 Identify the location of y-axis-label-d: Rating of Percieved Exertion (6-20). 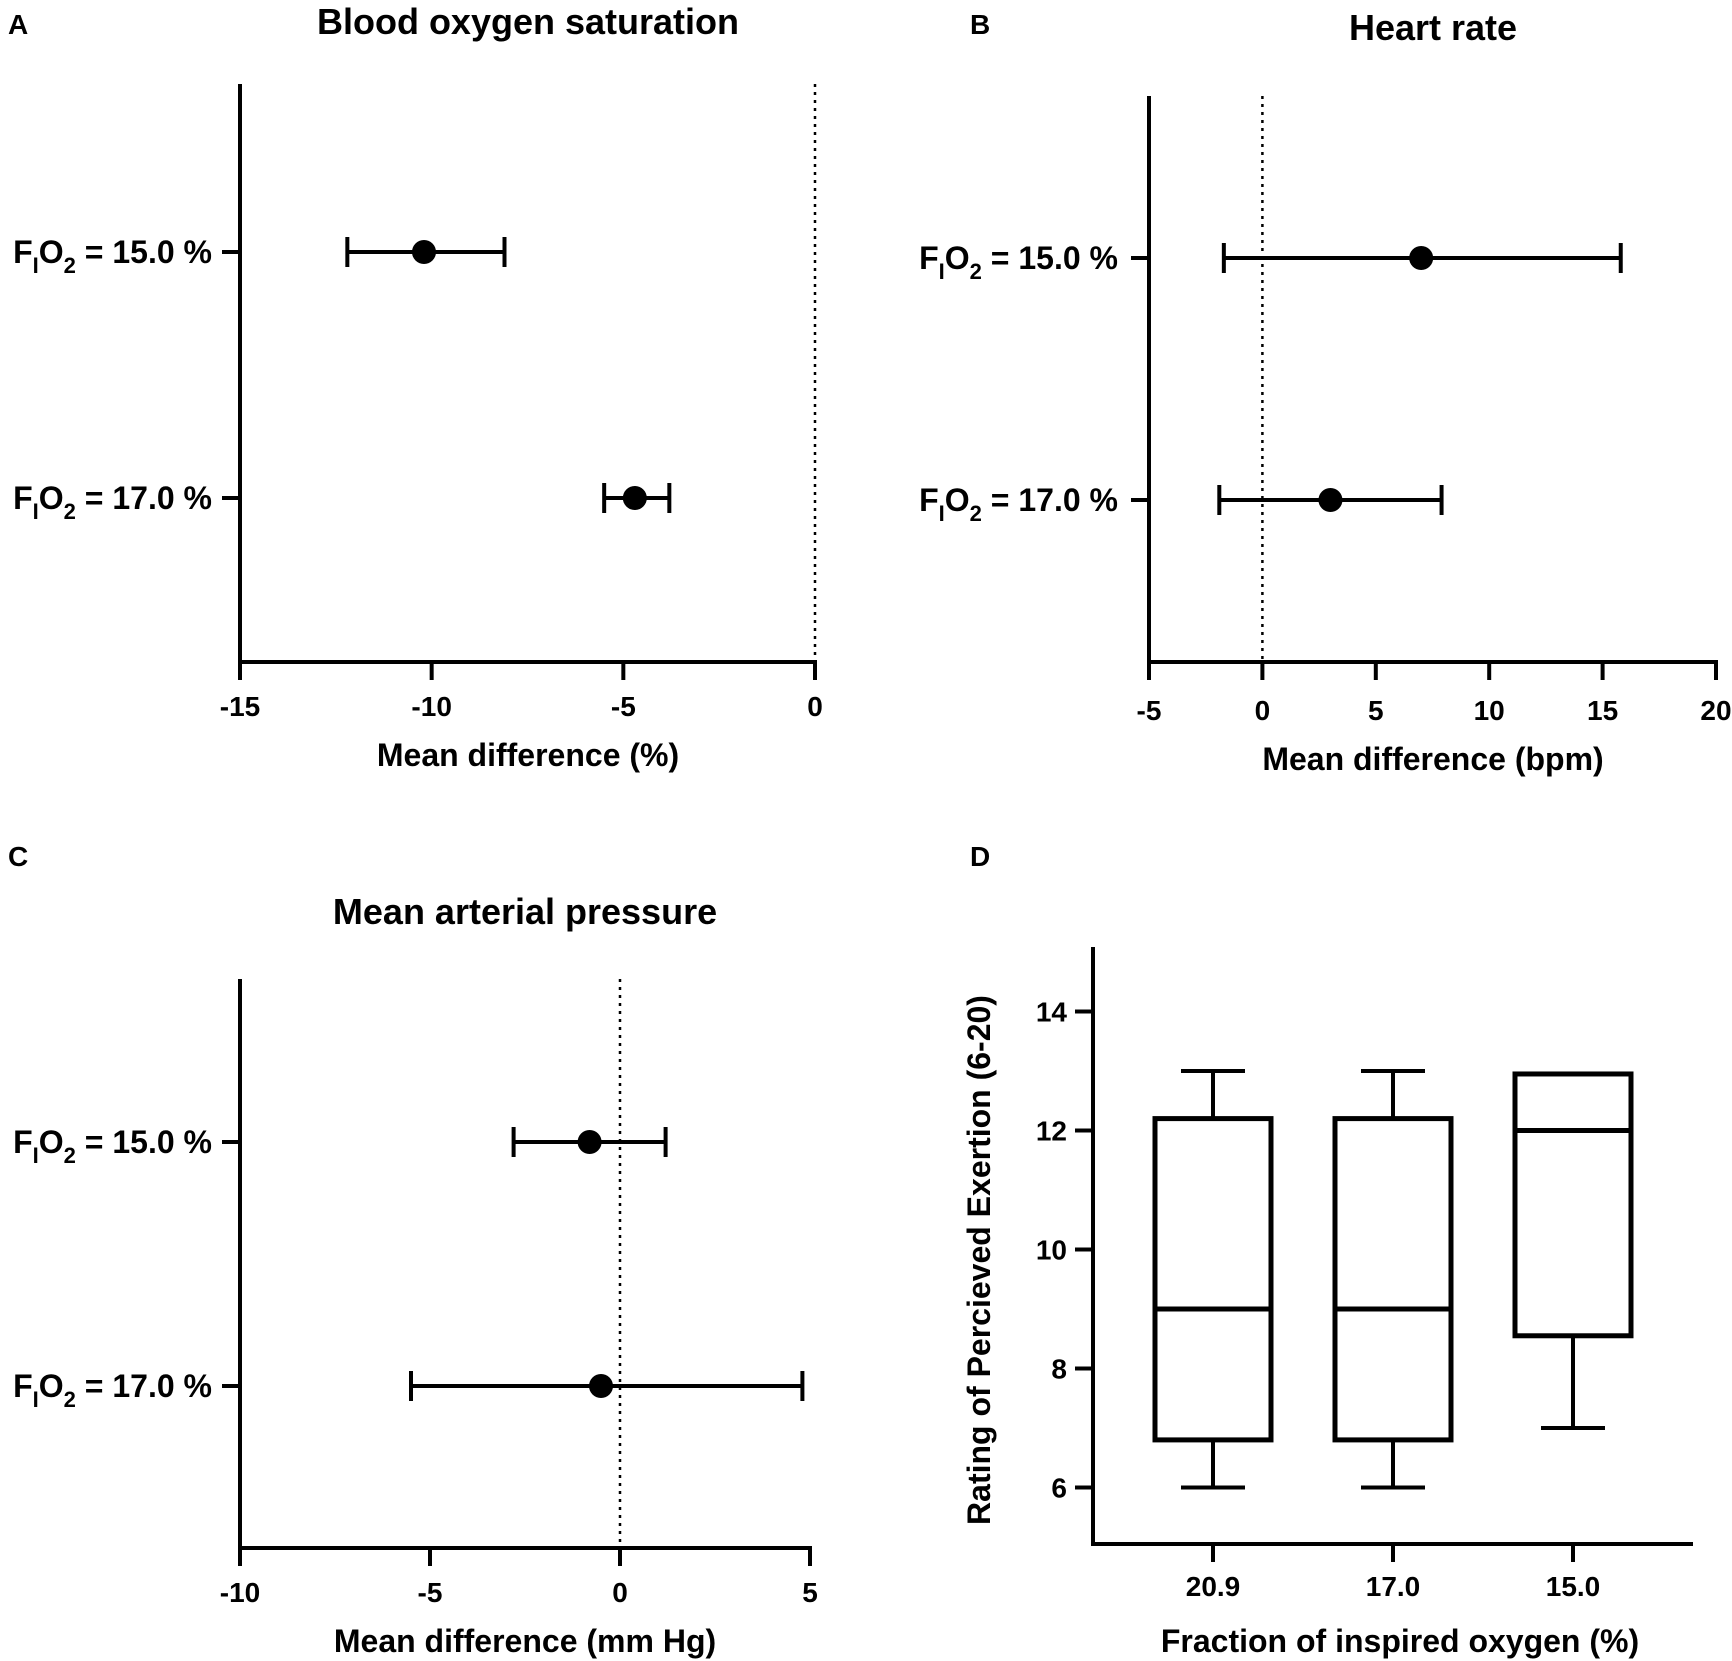
(979, 1260).